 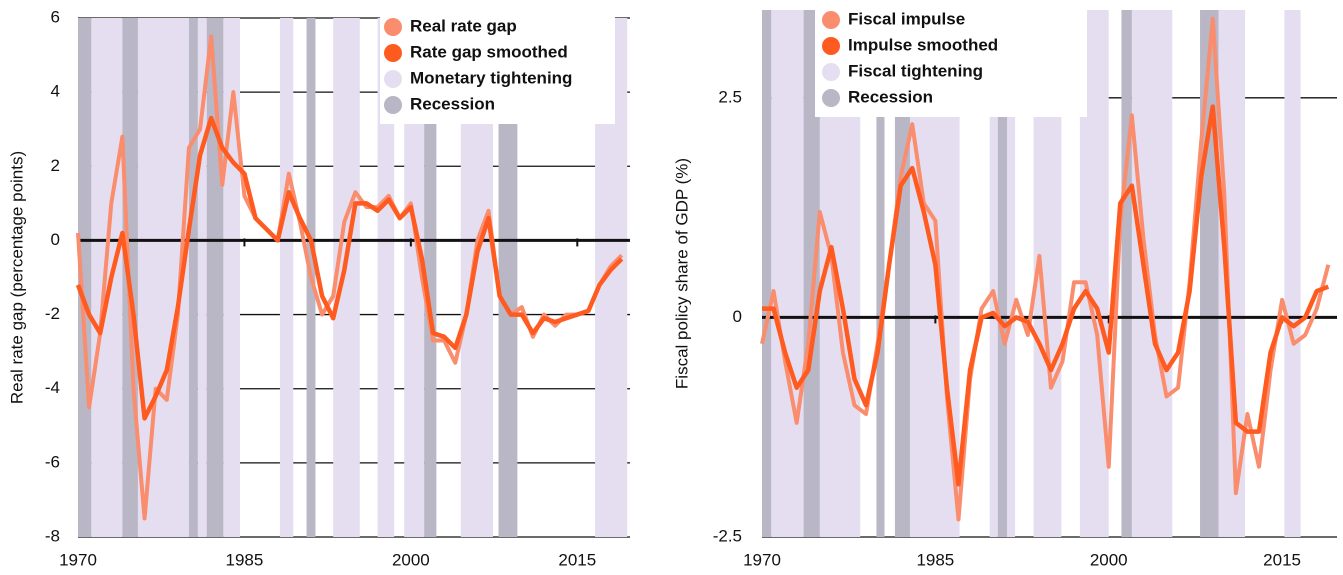 I want to click on y-tick-label: -2.5, so click(x=727, y=535).